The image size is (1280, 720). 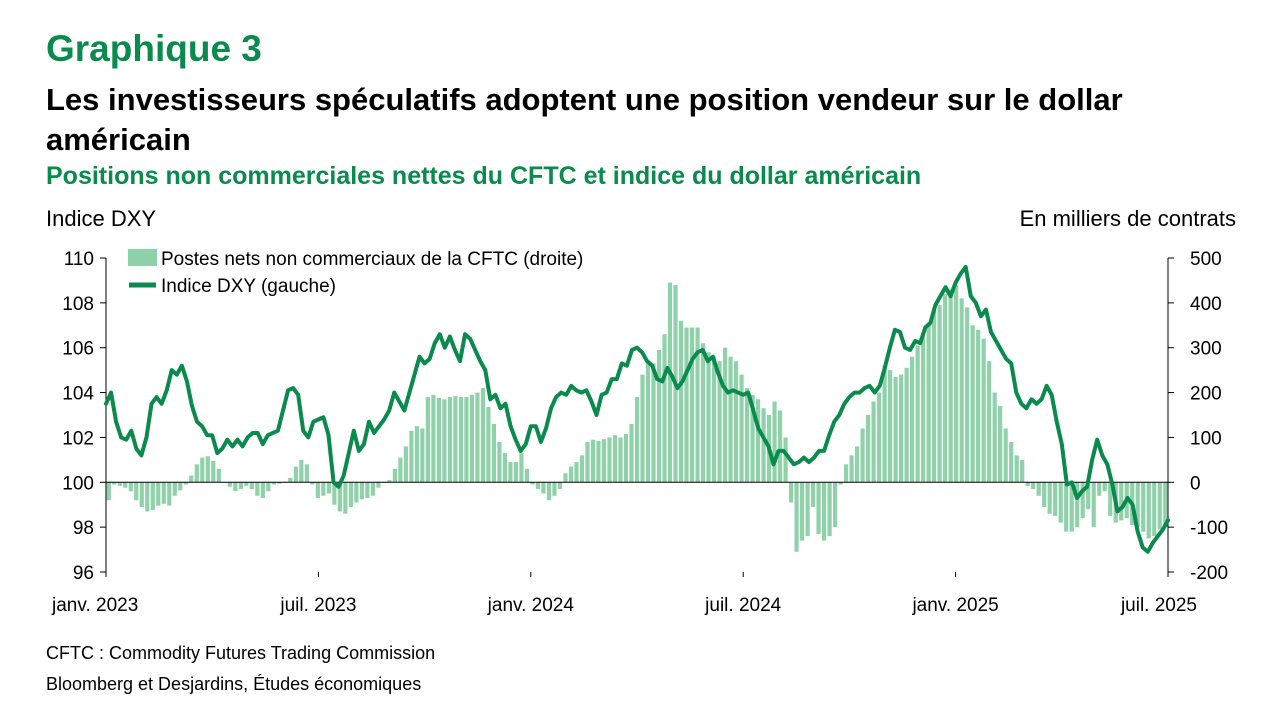 What do you see at coordinates (78, 304) in the screenshot?
I see `y-left-tick-label: 108` at bounding box center [78, 304].